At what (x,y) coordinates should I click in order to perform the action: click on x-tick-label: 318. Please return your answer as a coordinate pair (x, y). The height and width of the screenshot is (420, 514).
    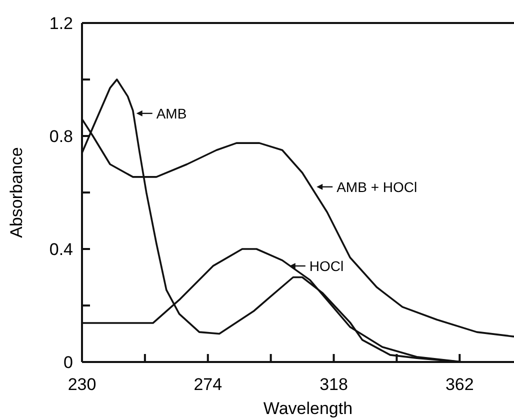
    Looking at the image, I should click on (334, 384).